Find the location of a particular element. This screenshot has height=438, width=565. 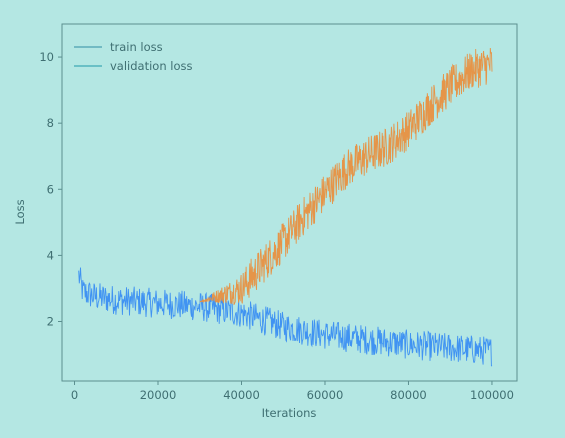

x-tick-label: 100000 is located at coordinates (492, 395).